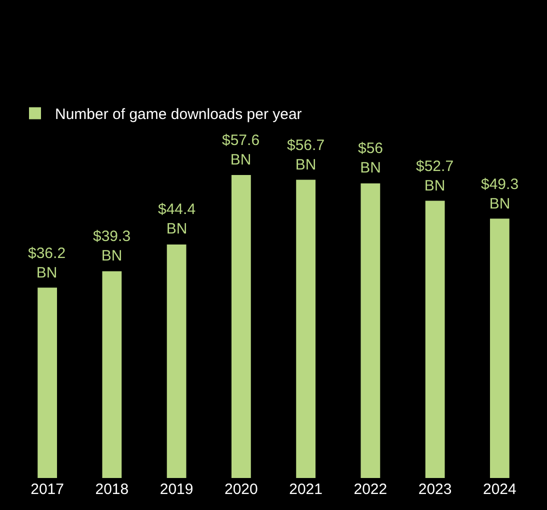  I want to click on data-label: $39.3 BN, so click(112, 246).